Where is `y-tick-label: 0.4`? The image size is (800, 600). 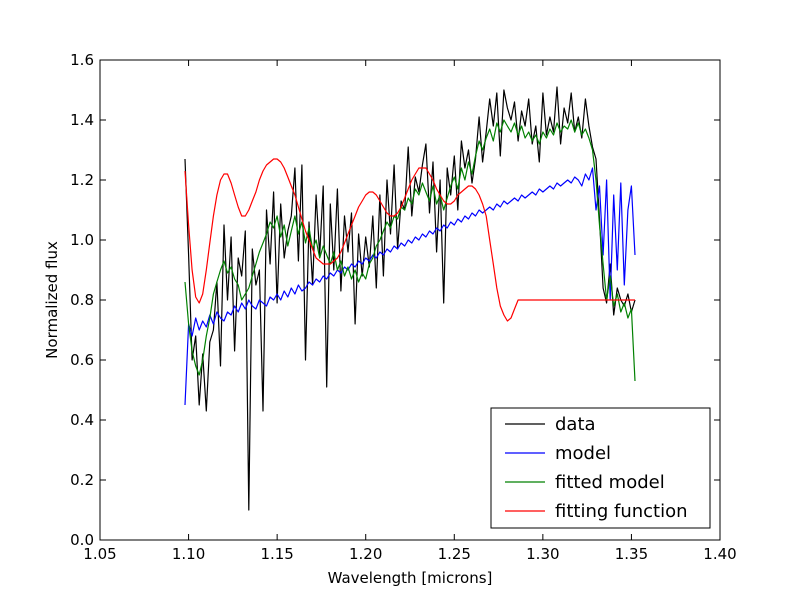
y-tick-label: 0.4 is located at coordinates (82, 420).